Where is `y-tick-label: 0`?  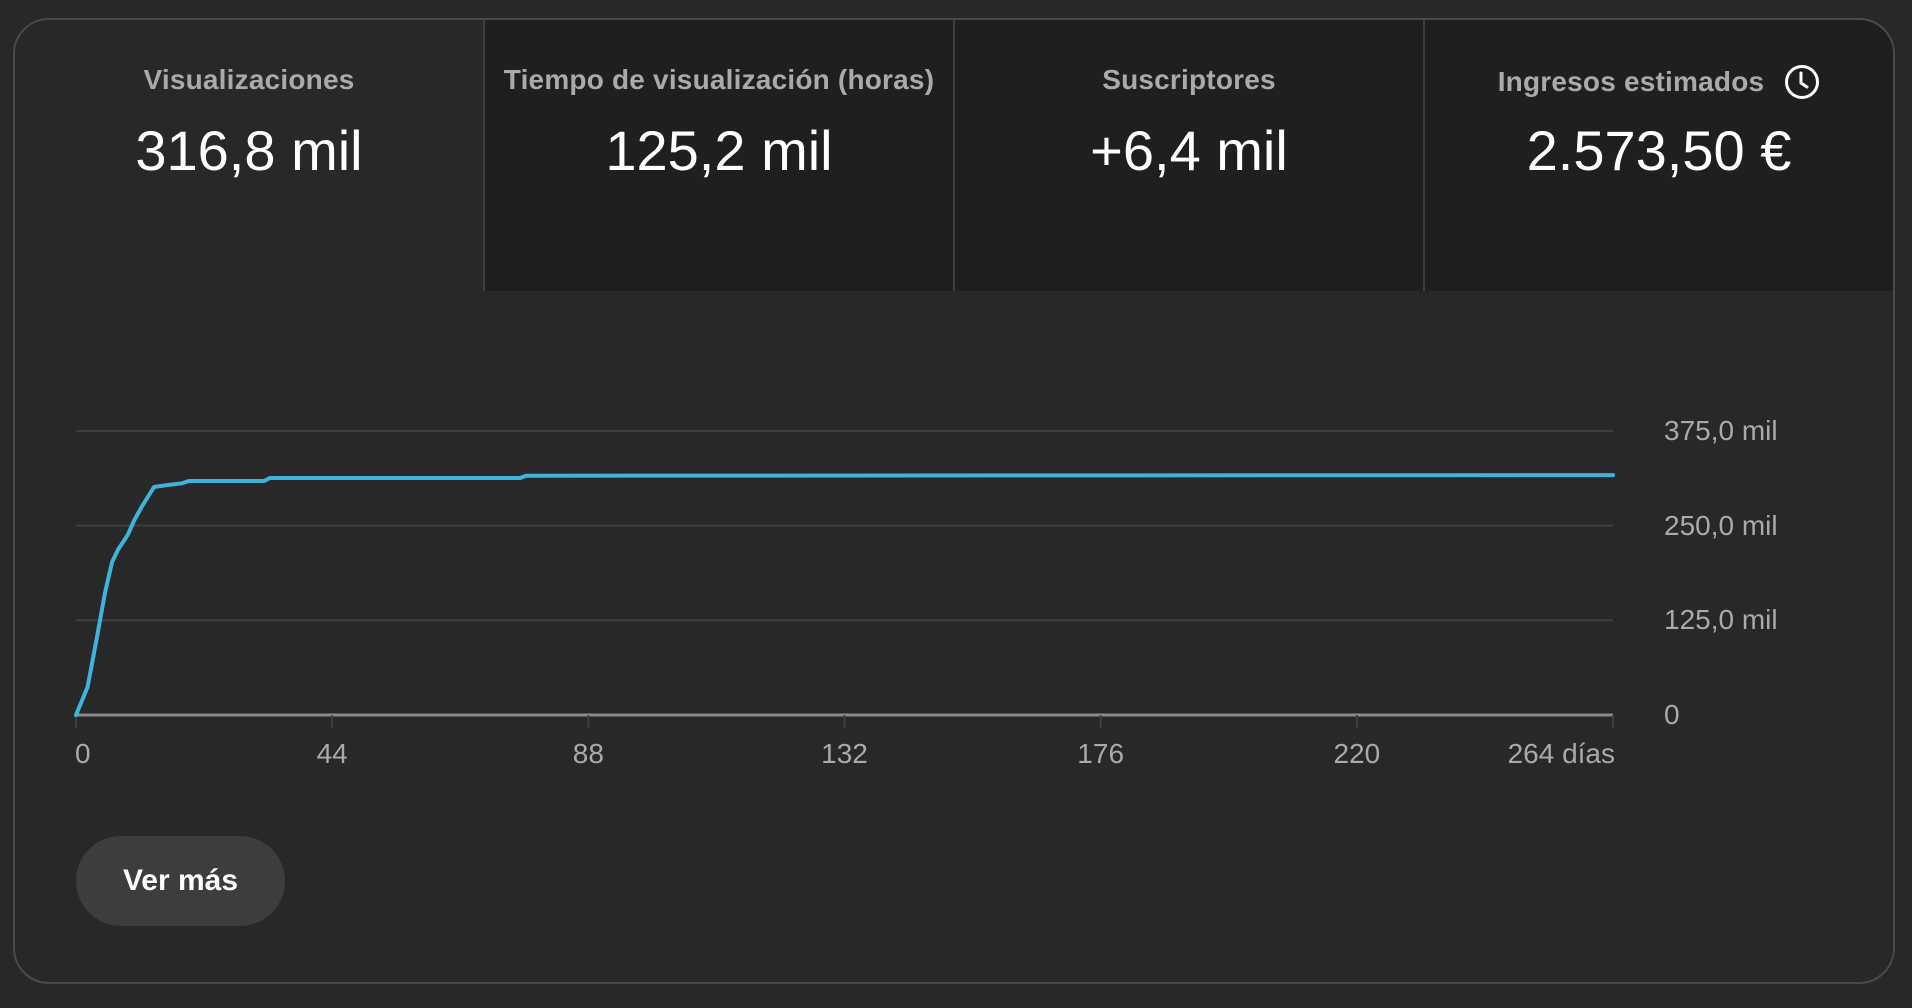
y-tick-label: 0 is located at coordinates (1672, 714).